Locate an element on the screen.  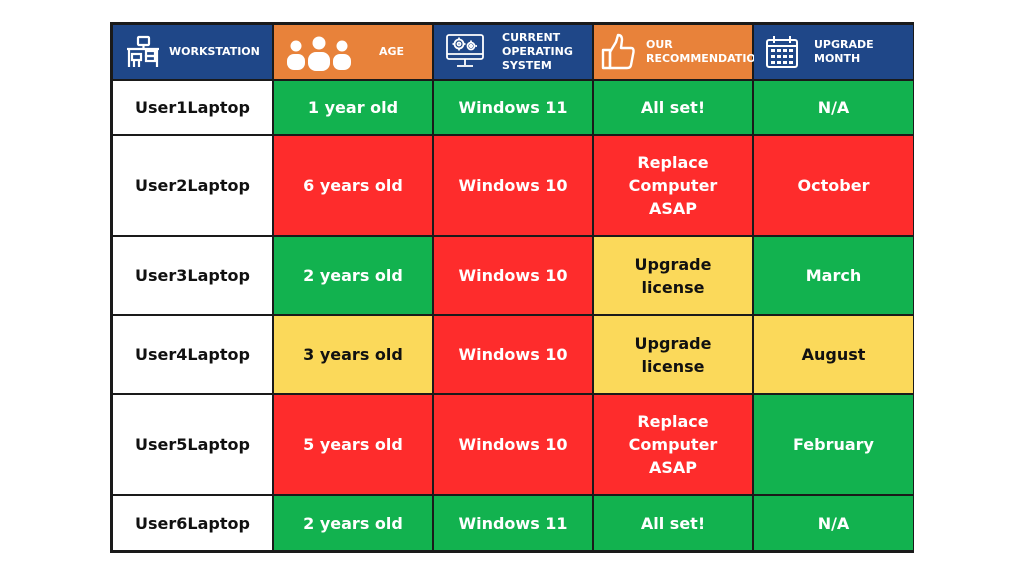
workstation-cell: User4Laptop is located at coordinates (192, 354).